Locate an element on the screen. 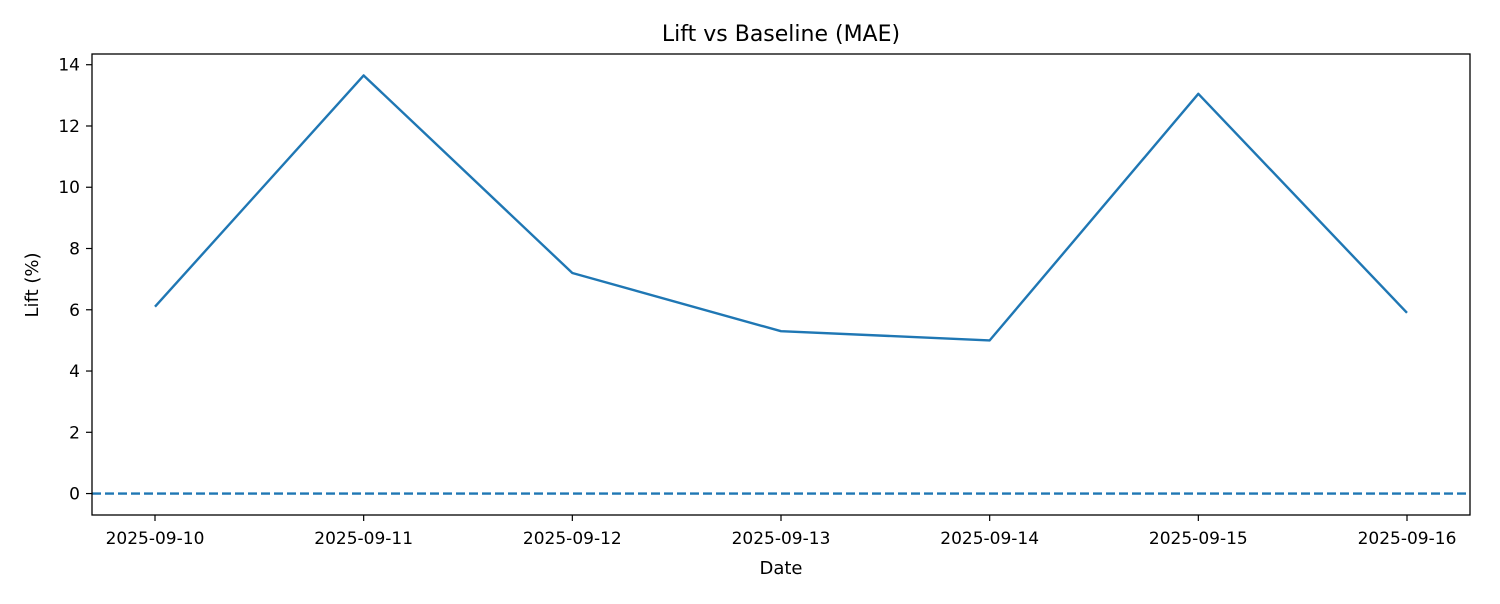  y-tick-label-10: 10 is located at coordinates (69, 188).